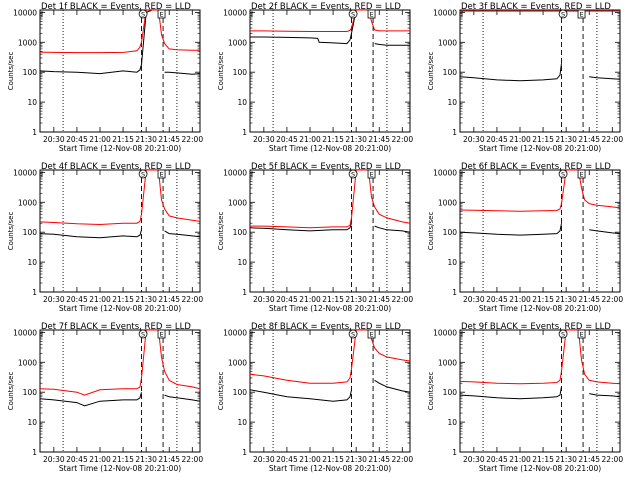 This screenshot has height=480, width=640. I want to click on panel-title: Det 9f BLACK = Events, RED = LLD, so click(536, 327).